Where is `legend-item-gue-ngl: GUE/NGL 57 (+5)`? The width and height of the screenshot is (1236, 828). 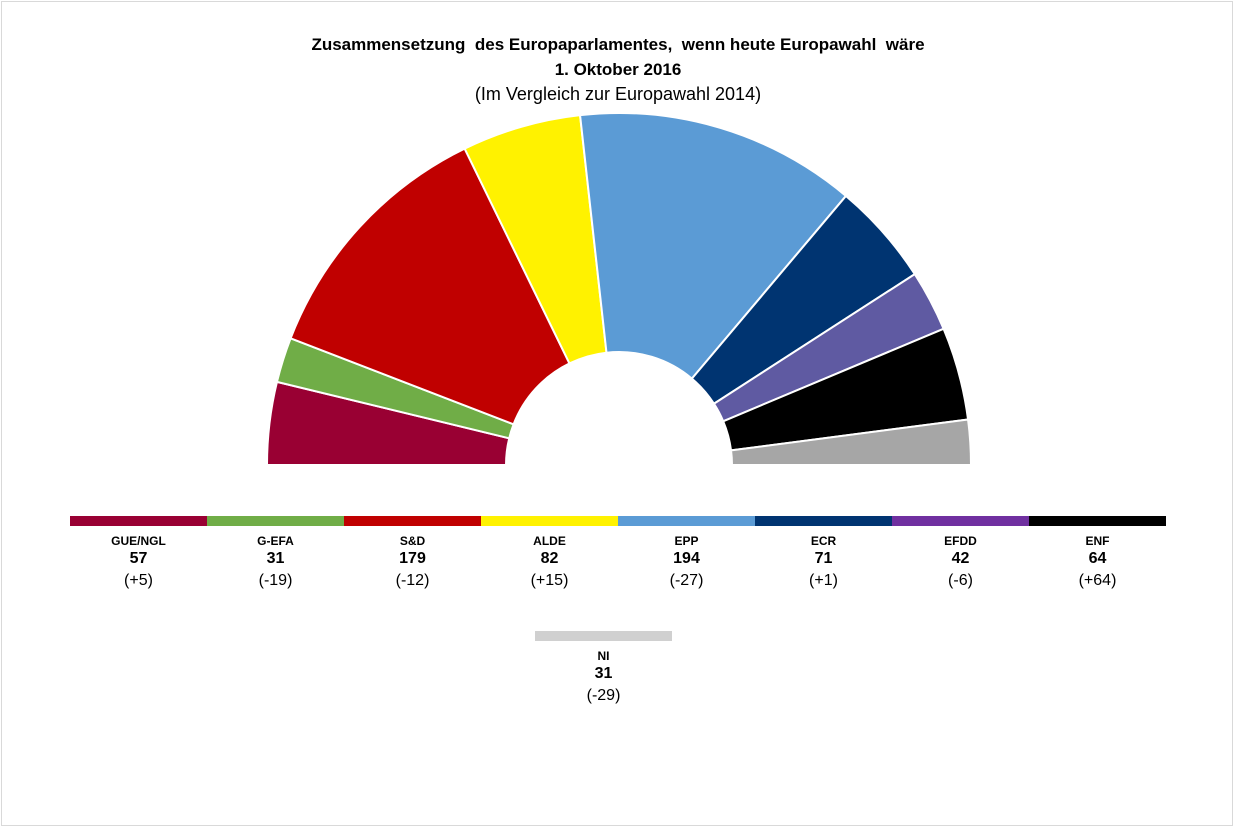 legend-item-gue-ngl: GUE/NGL 57 (+5) is located at coordinates (138, 554).